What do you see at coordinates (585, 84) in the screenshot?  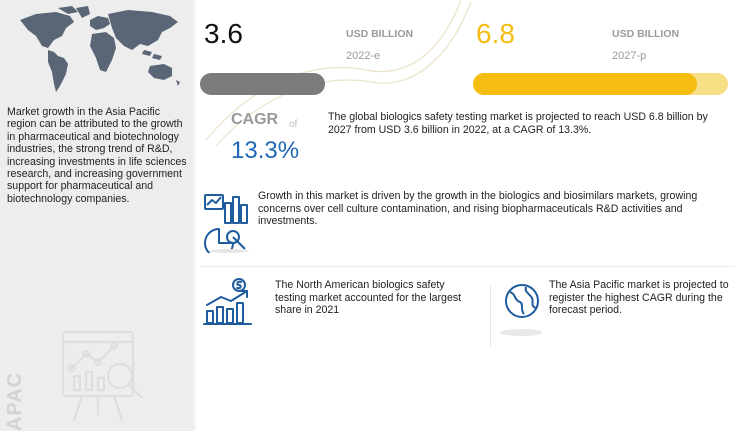 I see `bar-2027` at bounding box center [585, 84].